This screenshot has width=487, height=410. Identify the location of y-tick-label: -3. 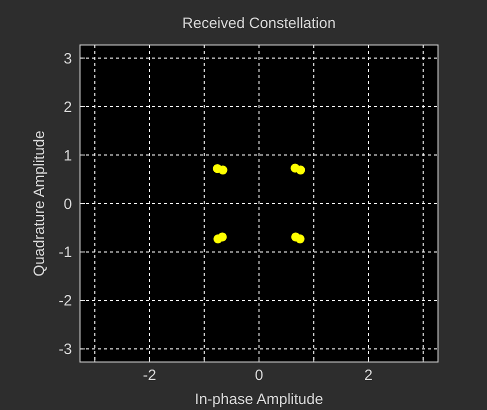
(65, 349).